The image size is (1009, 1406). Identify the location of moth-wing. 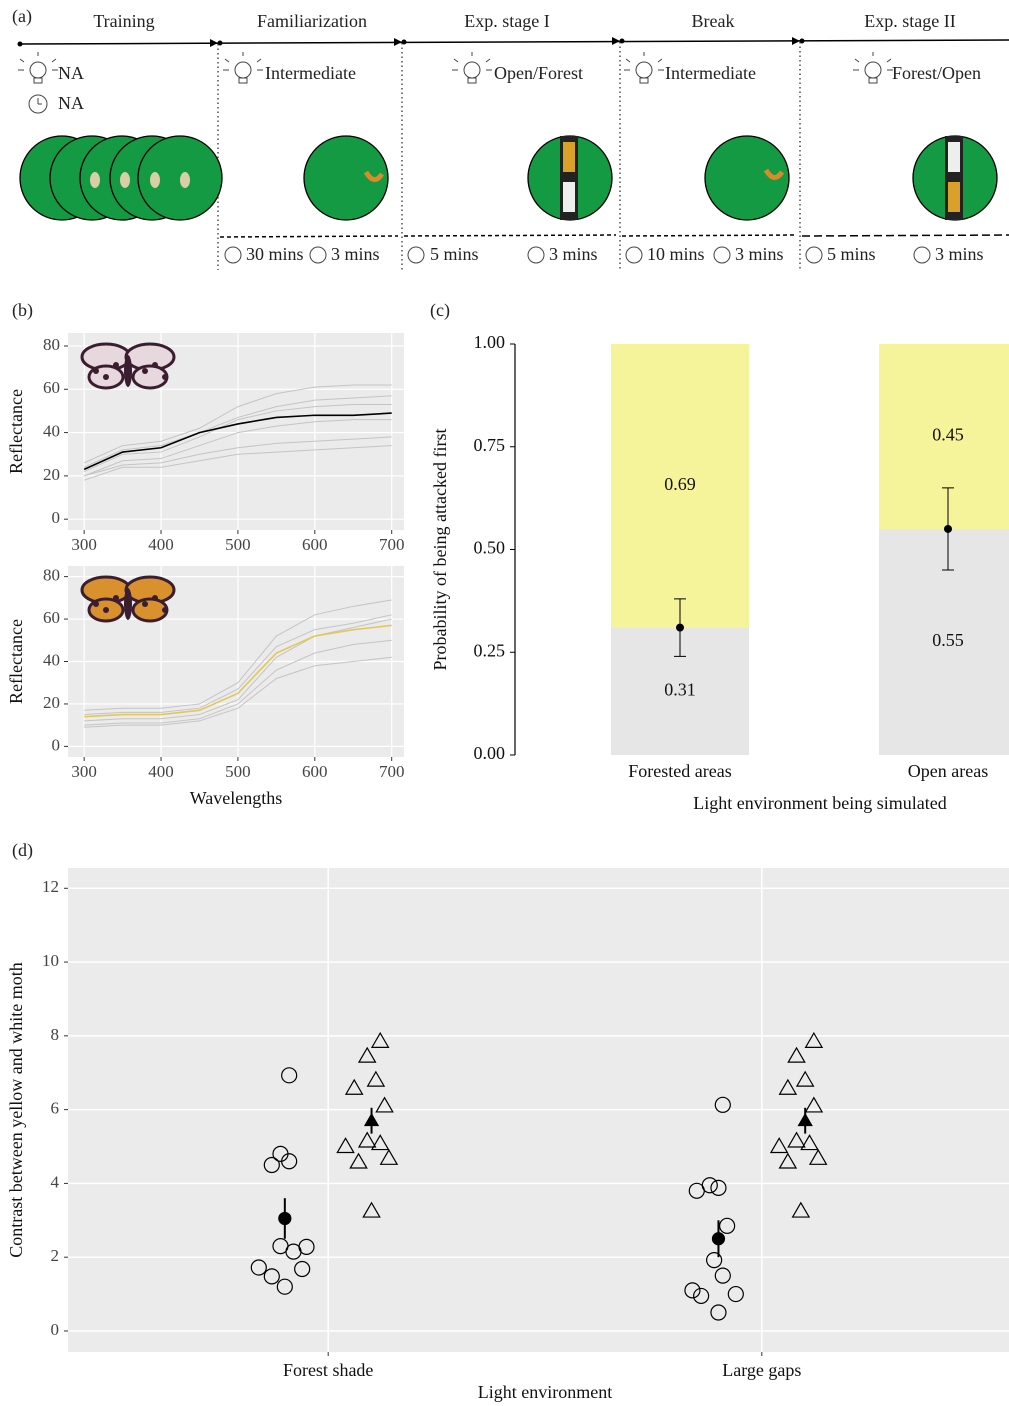
(150, 377).